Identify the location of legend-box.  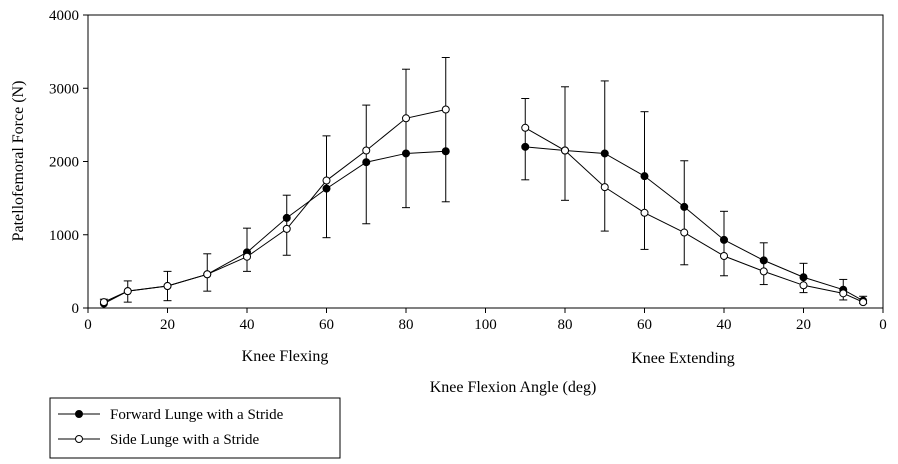
(195, 428).